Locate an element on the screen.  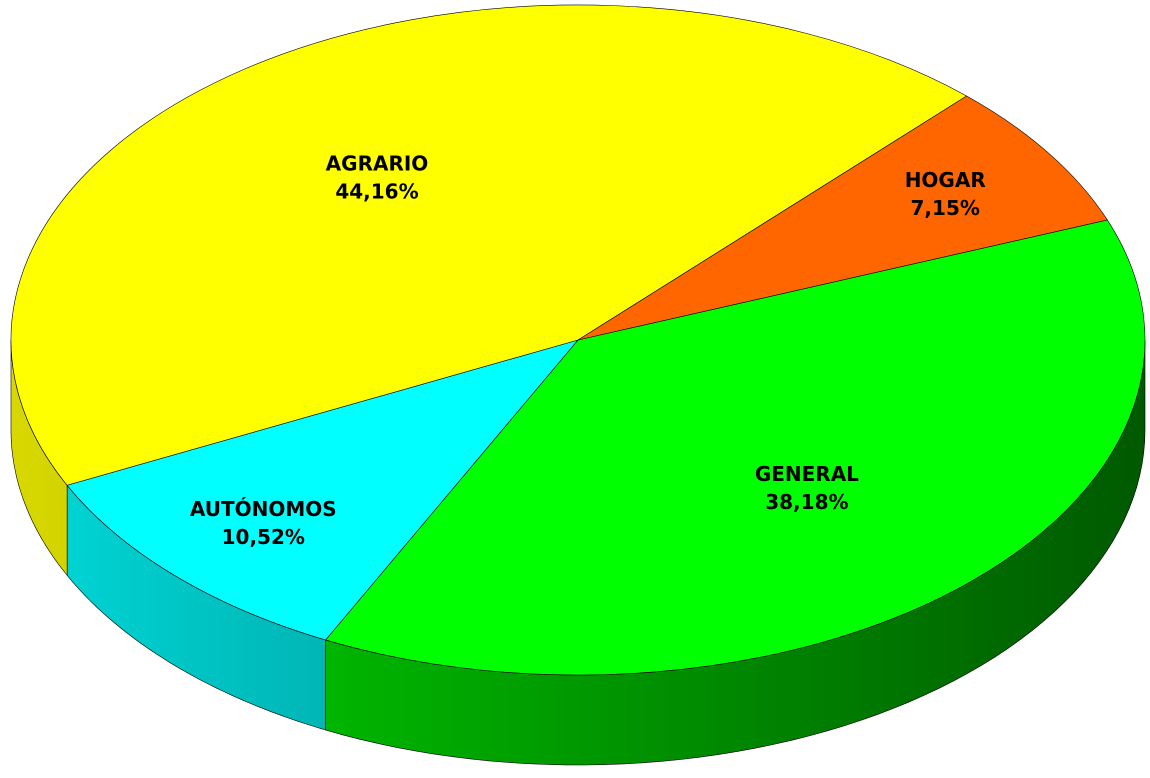
slice is located at coordinates (842, 218).